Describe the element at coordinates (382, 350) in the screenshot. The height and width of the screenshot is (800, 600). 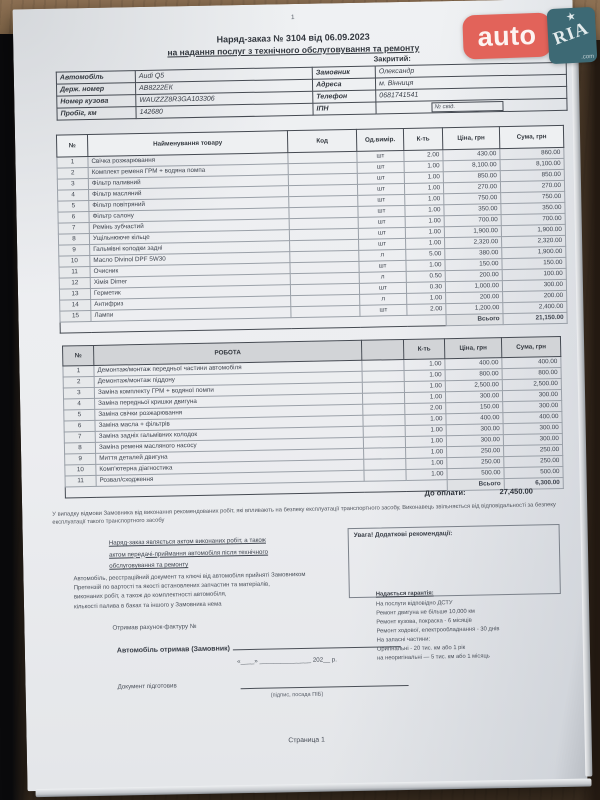
I see `works-col-header` at that location.